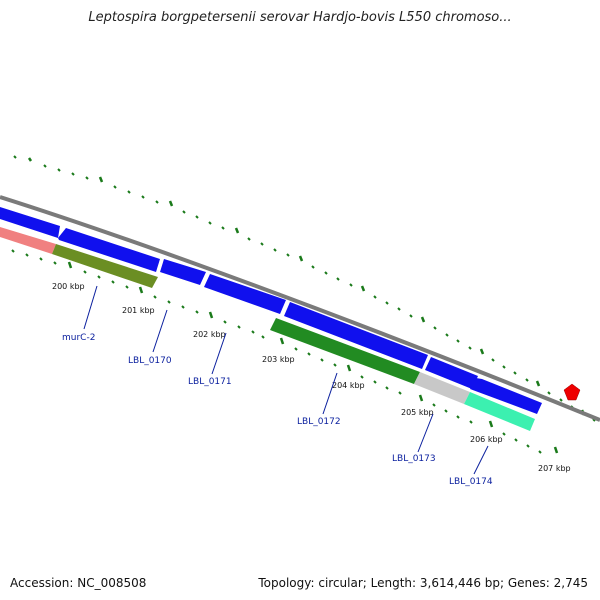 The image size is (600, 600). I want to click on accession-text: Accession: NC_008508, so click(78, 583).